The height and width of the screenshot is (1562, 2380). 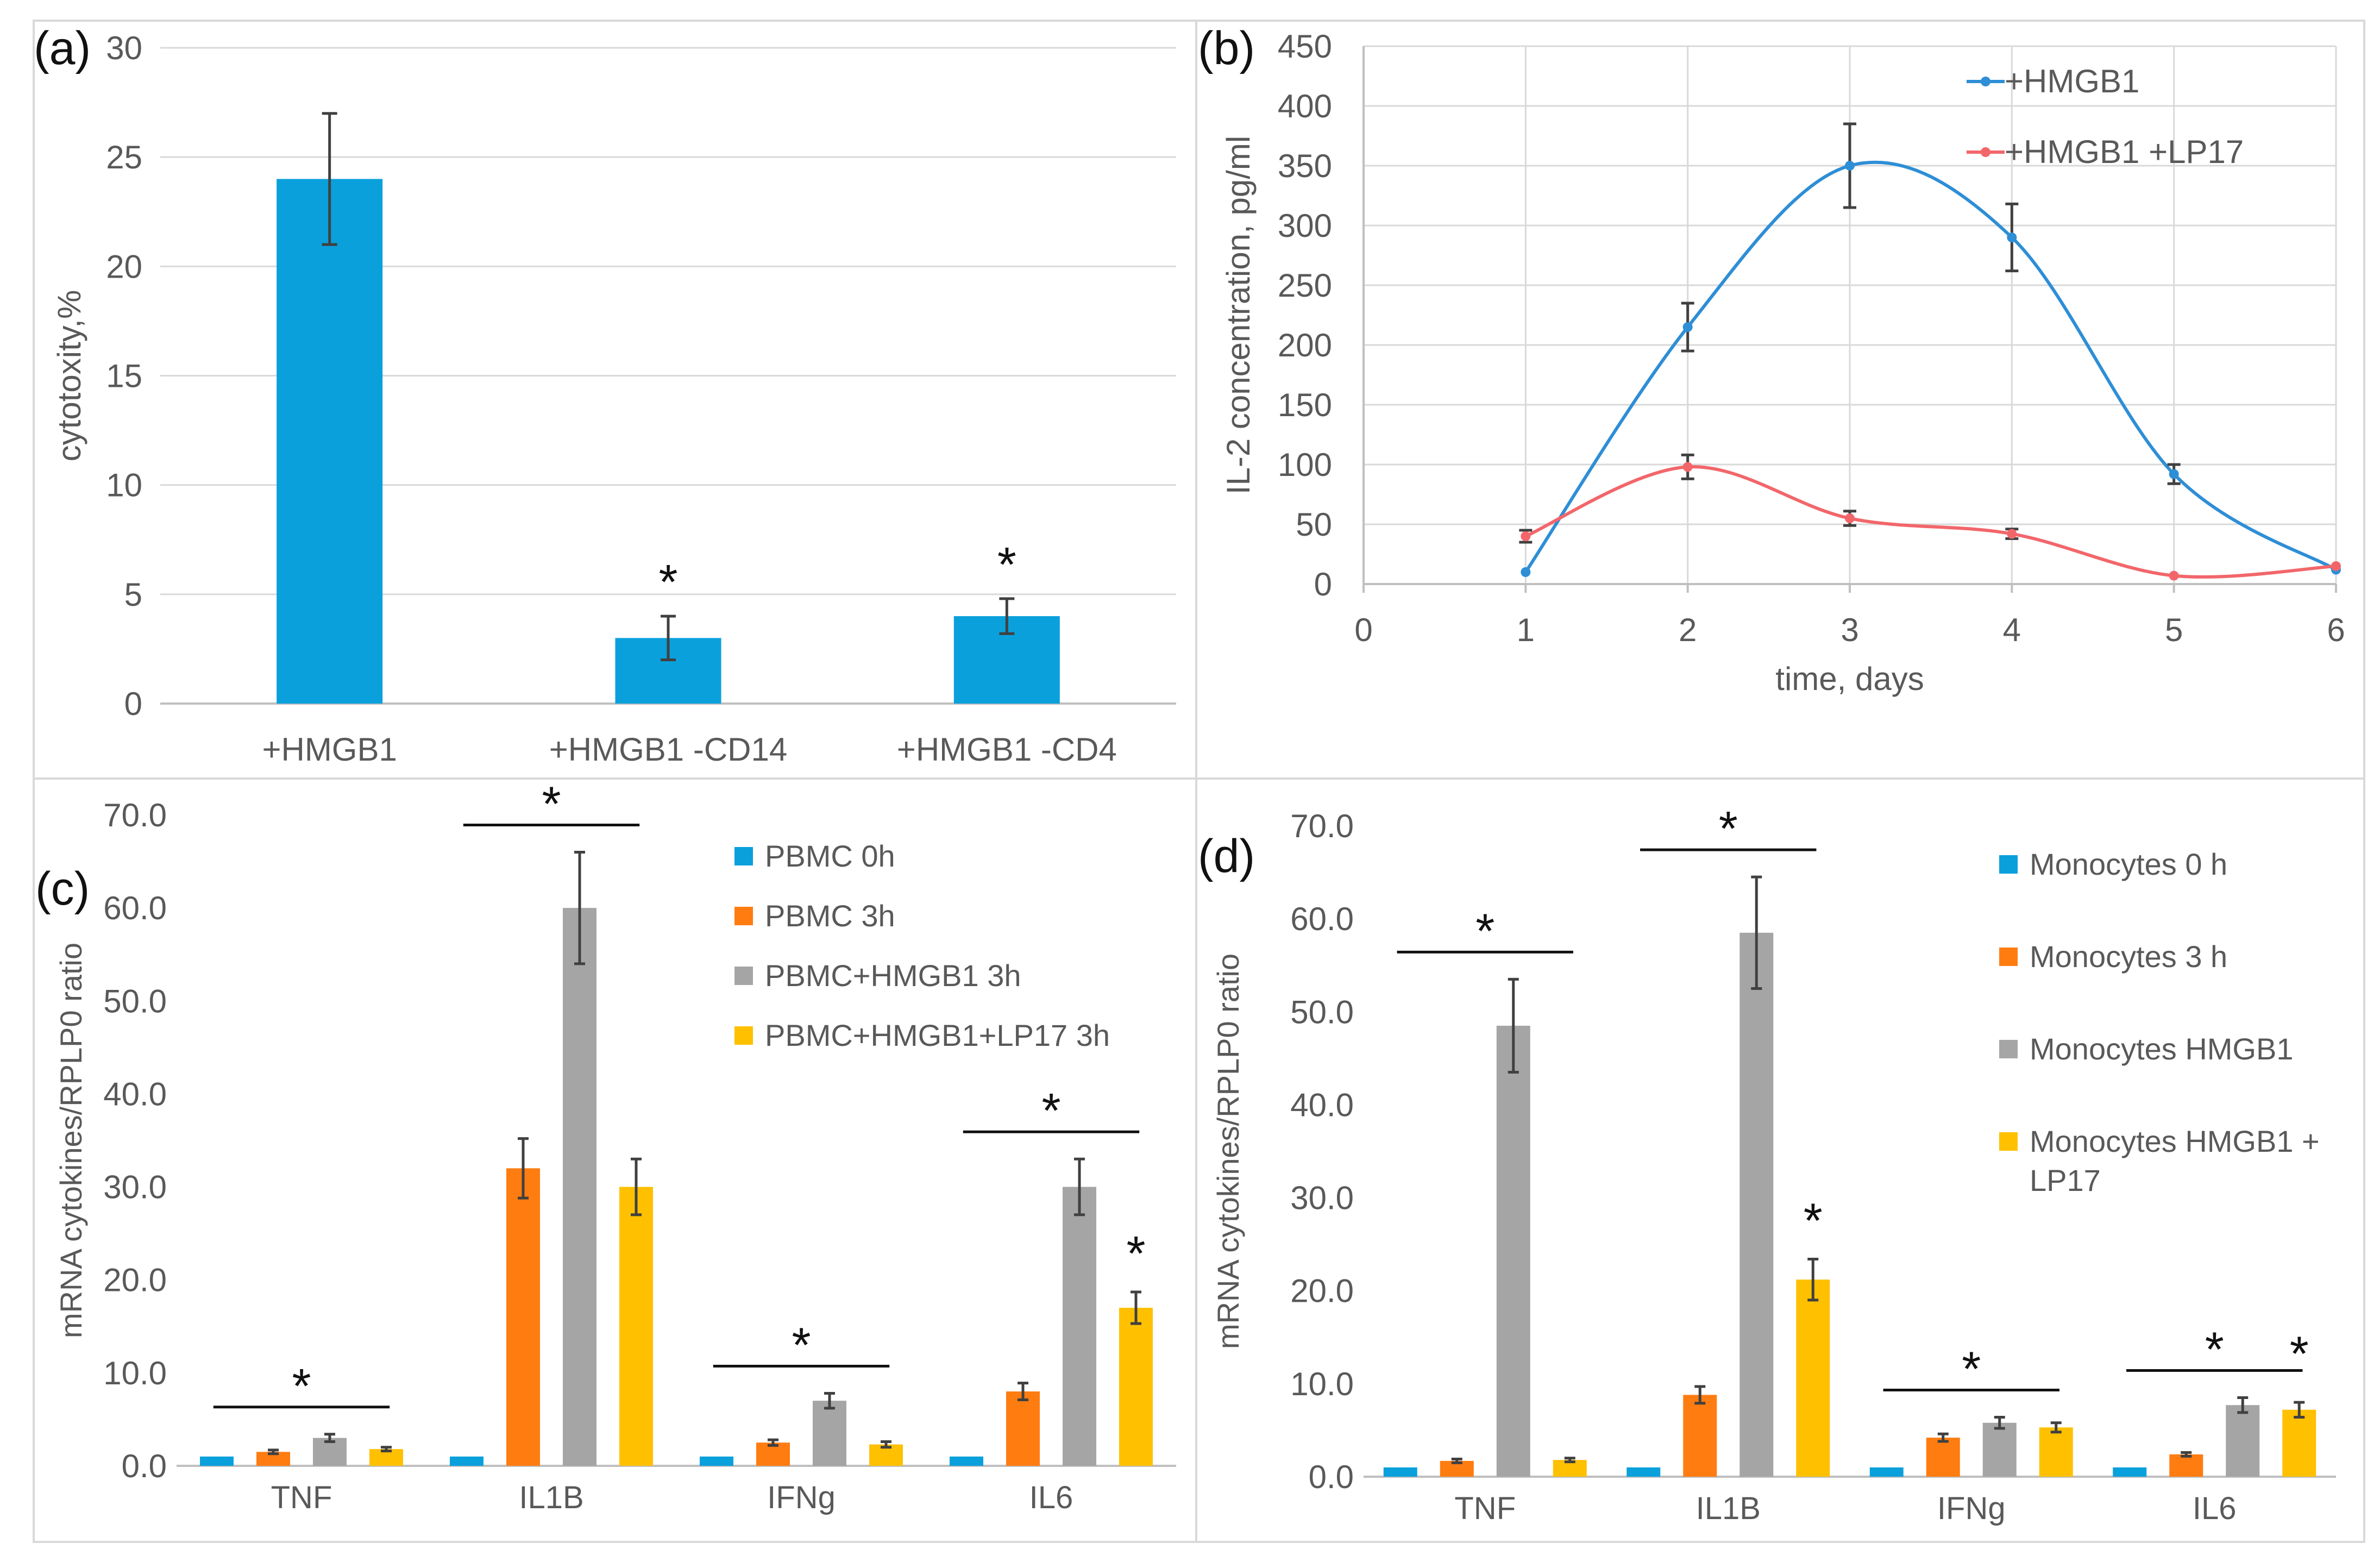 I want to click on legend-label: Monocytes 0 h, so click(x=2128, y=864).